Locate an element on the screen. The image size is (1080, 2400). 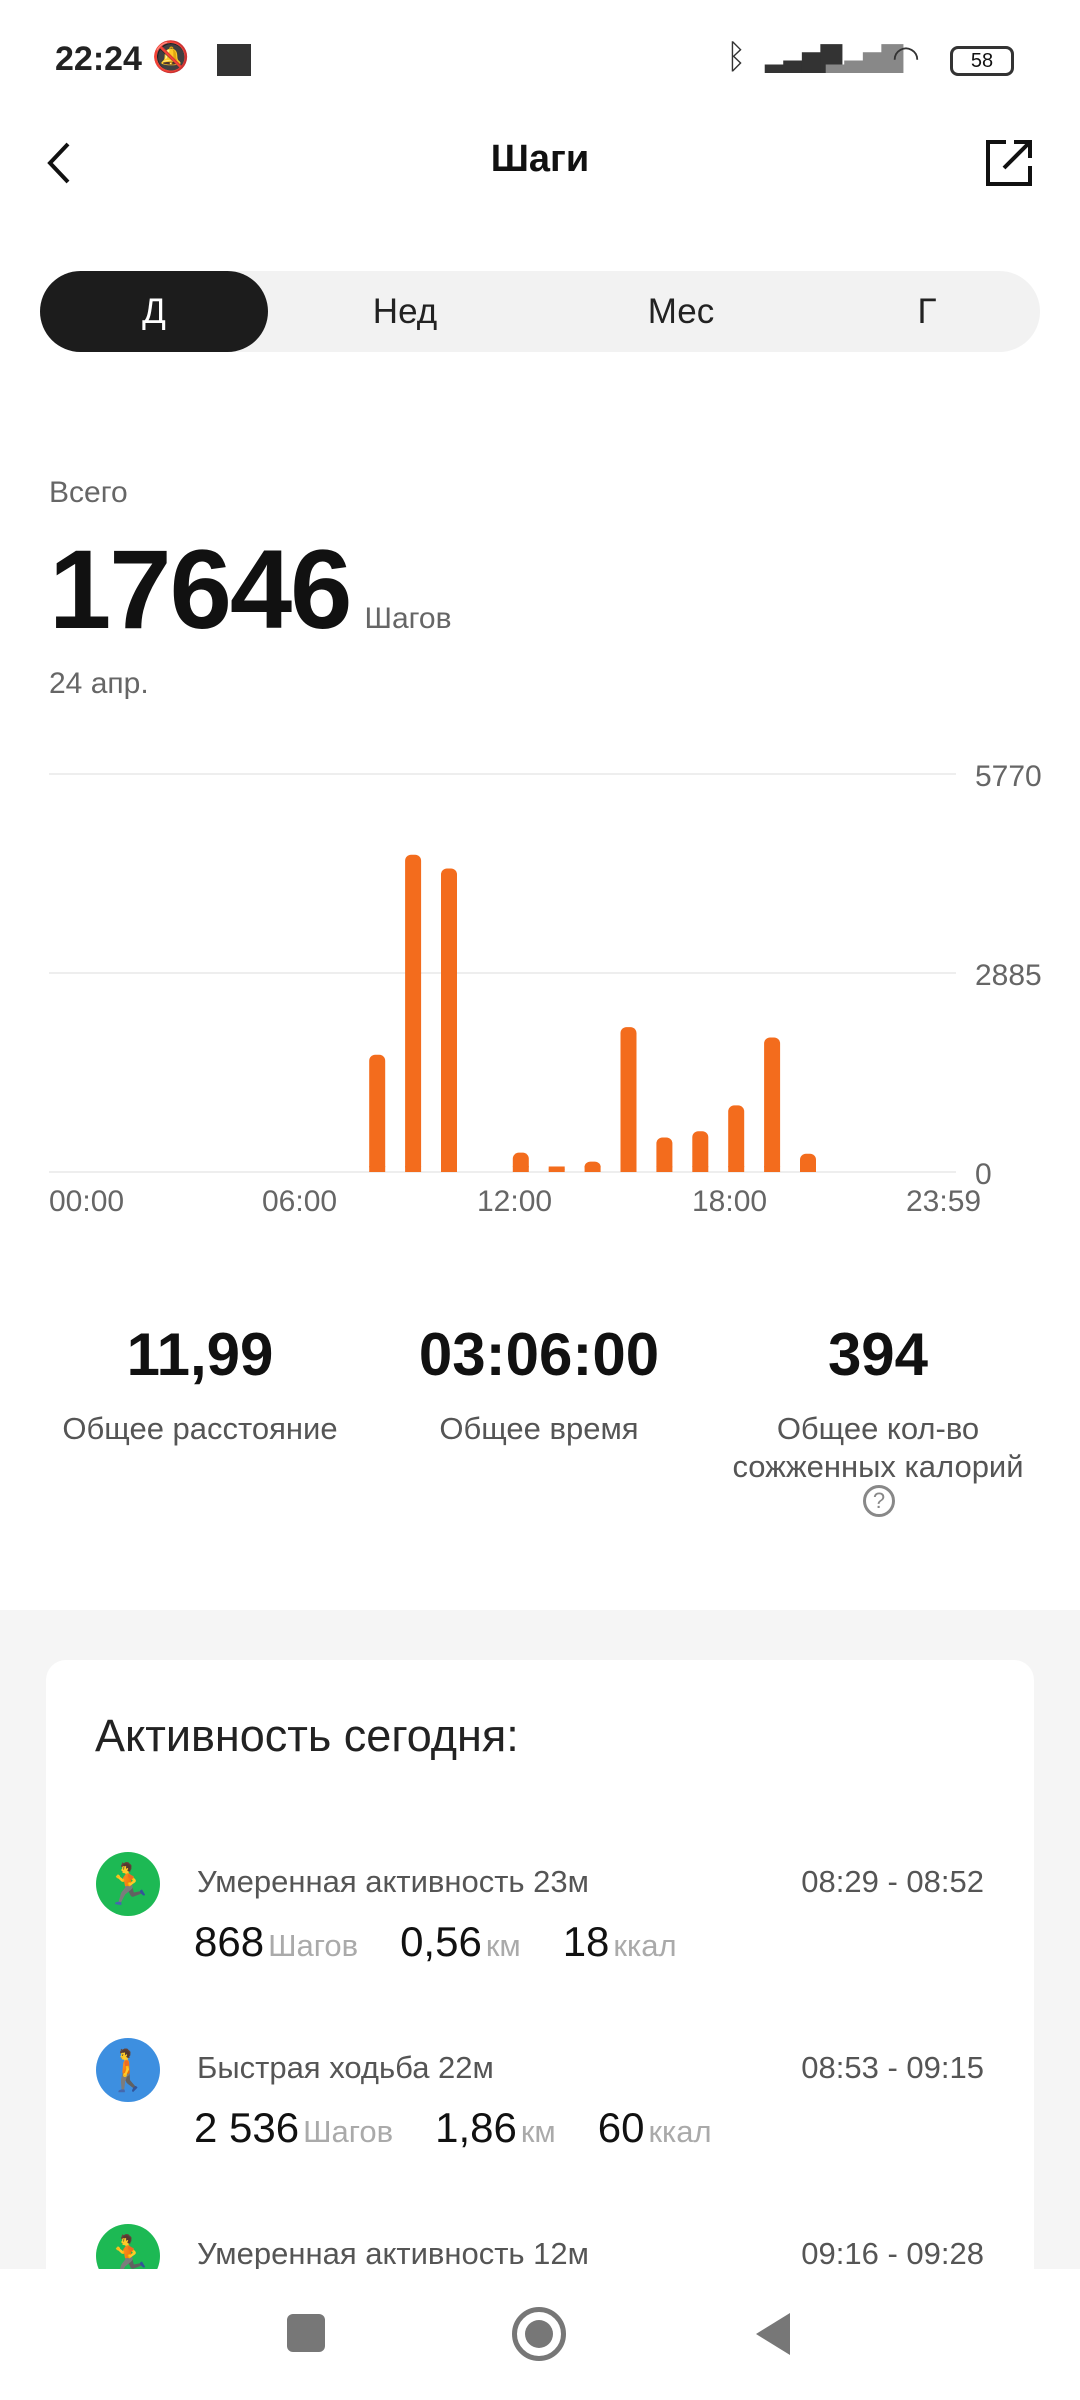
activity-item-stats: 2 536 Шагов 1,86 км 60 ккал is located at coordinates (474, 2128).